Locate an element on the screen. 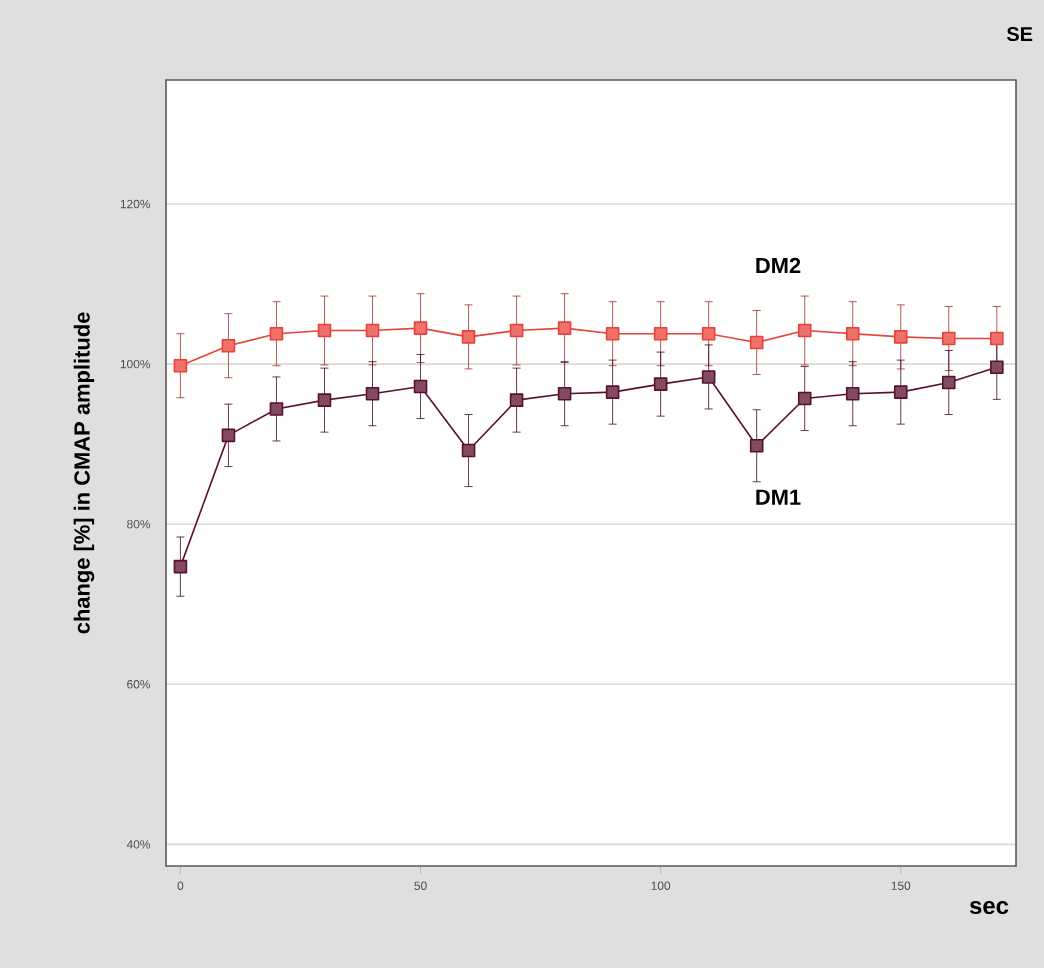 This screenshot has height=968, width=1044. text: DM2 is located at coordinates (778, 265).